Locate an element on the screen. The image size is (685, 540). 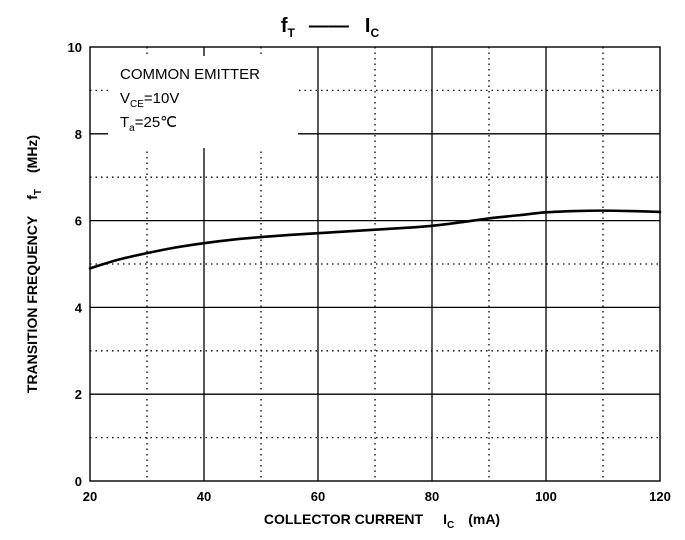
chart-title: fT —— IC is located at coordinates (330, 27).